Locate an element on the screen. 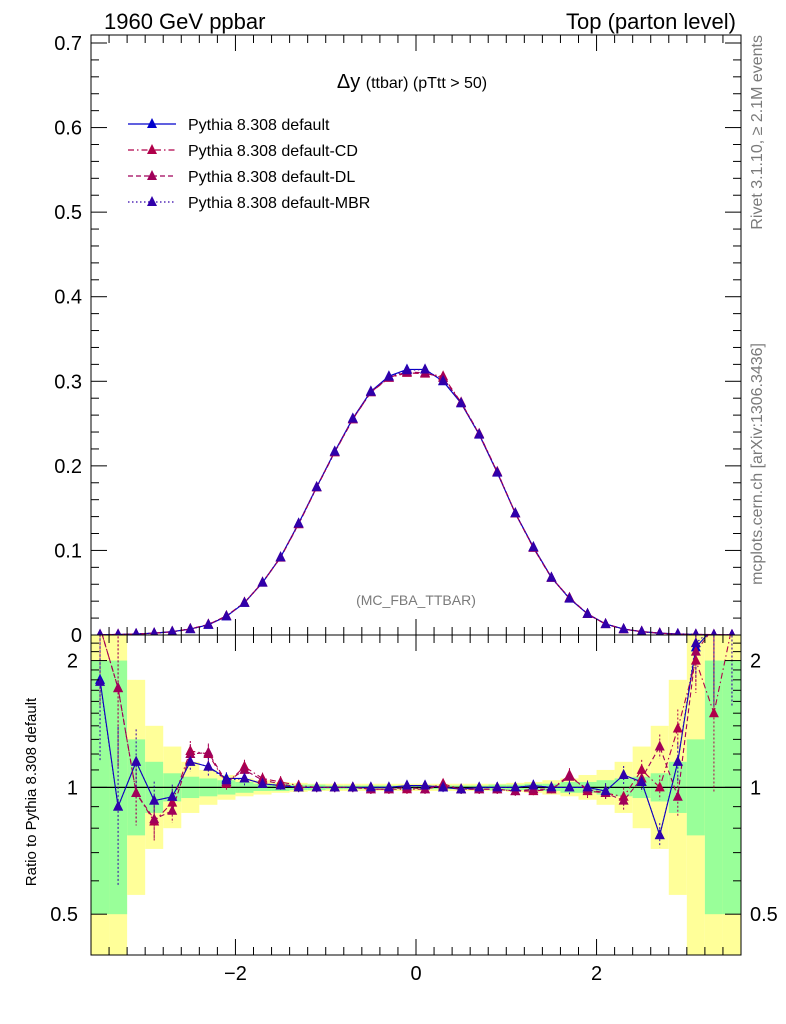 This screenshot has width=786, height=1024. watermark: (MC_FBA_TTBAR) is located at coordinates (416, 600).